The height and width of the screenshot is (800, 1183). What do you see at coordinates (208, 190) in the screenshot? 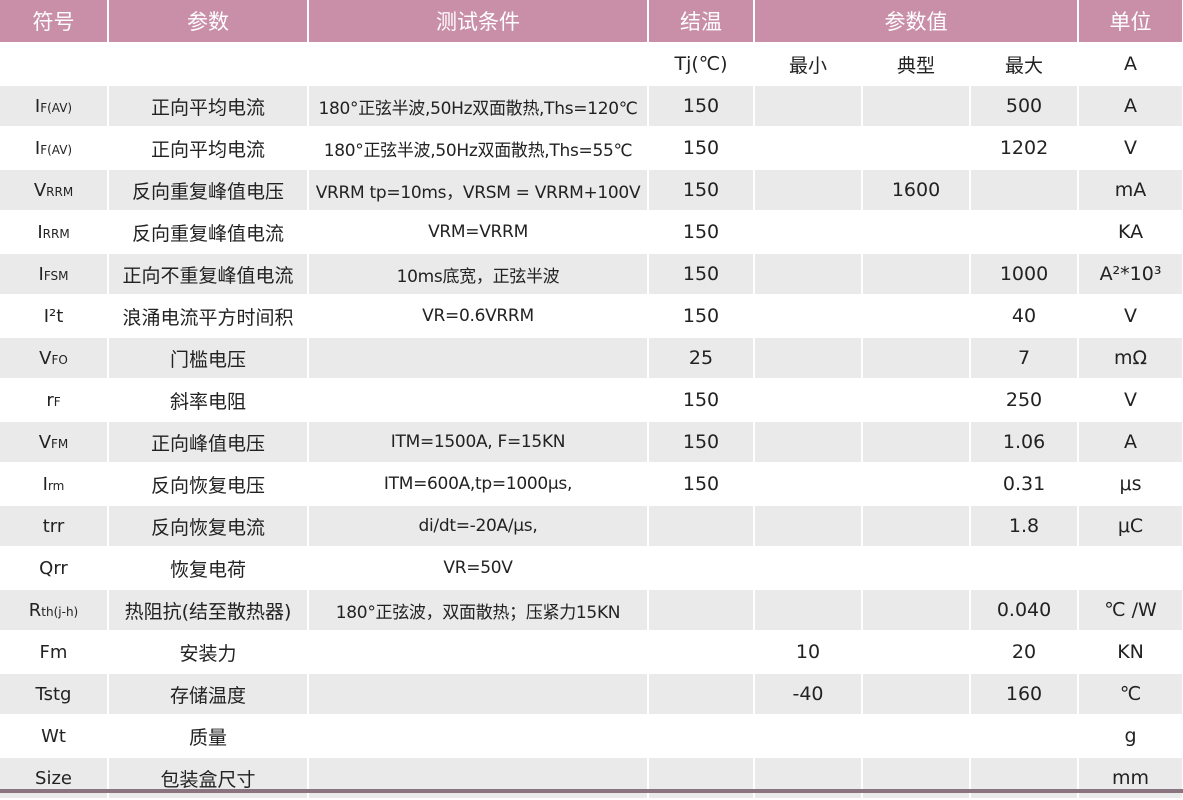
I see `parameter-cell: 反向重复峰值电压` at bounding box center [208, 190].